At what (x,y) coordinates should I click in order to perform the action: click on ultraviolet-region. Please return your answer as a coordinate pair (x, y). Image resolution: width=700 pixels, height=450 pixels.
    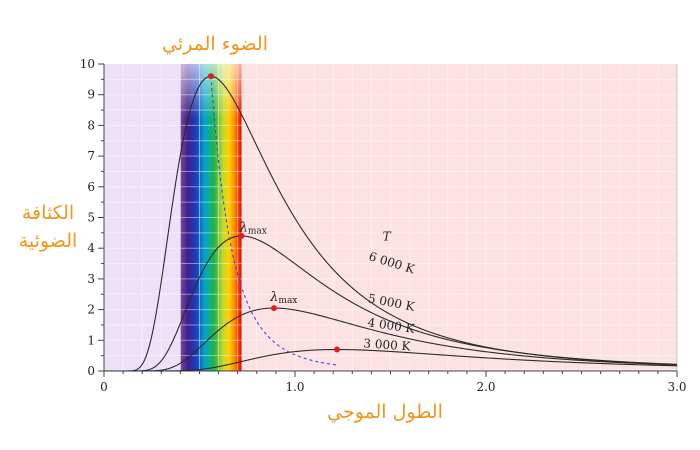
    Looking at the image, I should click on (142, 217).